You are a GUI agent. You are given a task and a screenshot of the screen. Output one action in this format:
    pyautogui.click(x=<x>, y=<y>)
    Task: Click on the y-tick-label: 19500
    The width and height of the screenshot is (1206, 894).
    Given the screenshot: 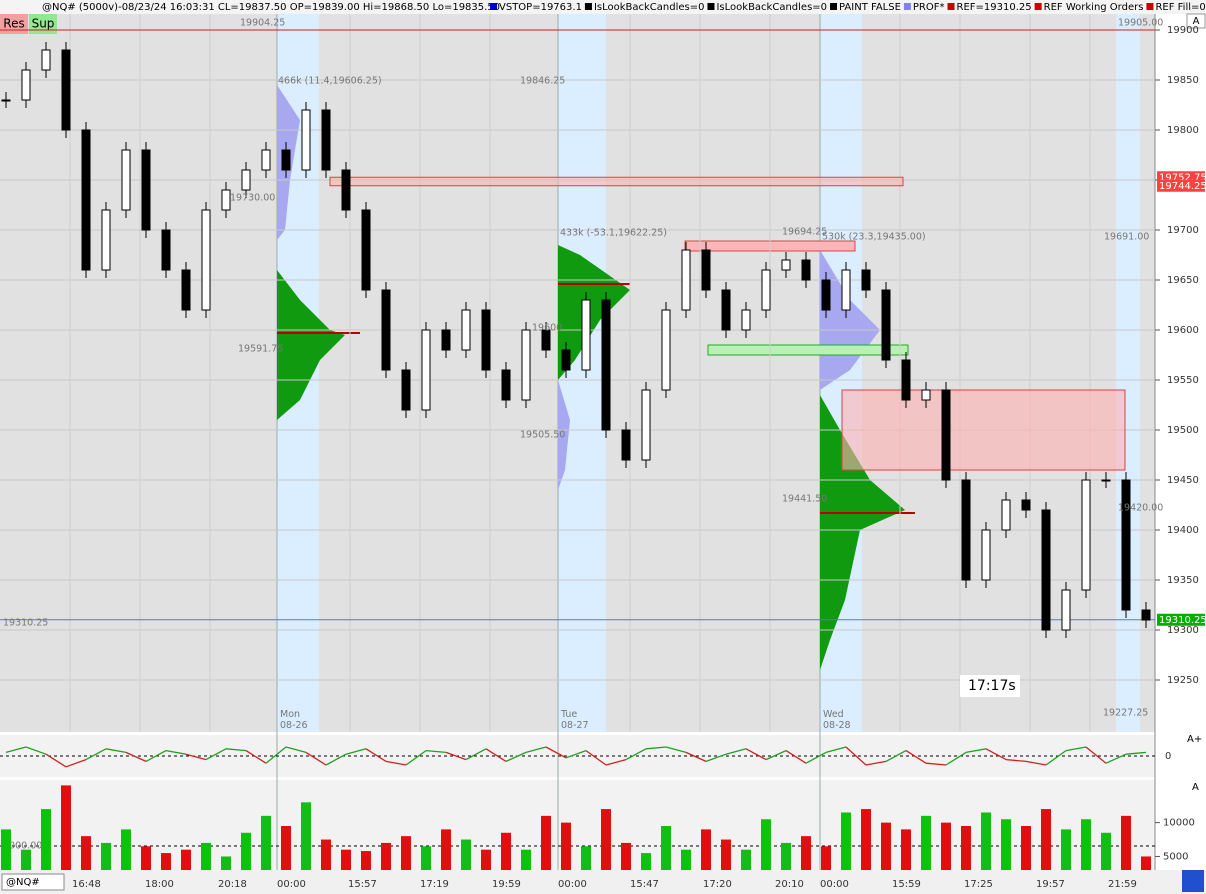 What is the action you would take?
    pyautogui.click(x=1183, y=430)
    